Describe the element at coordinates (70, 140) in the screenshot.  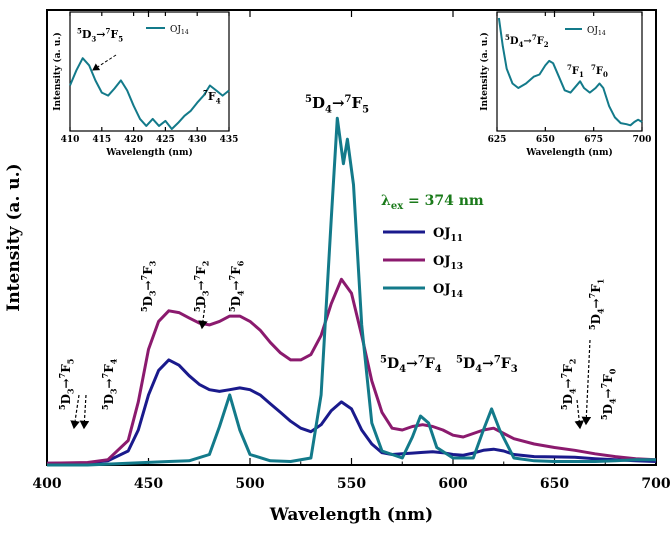
I see `x-tick-label: 410` at that location.